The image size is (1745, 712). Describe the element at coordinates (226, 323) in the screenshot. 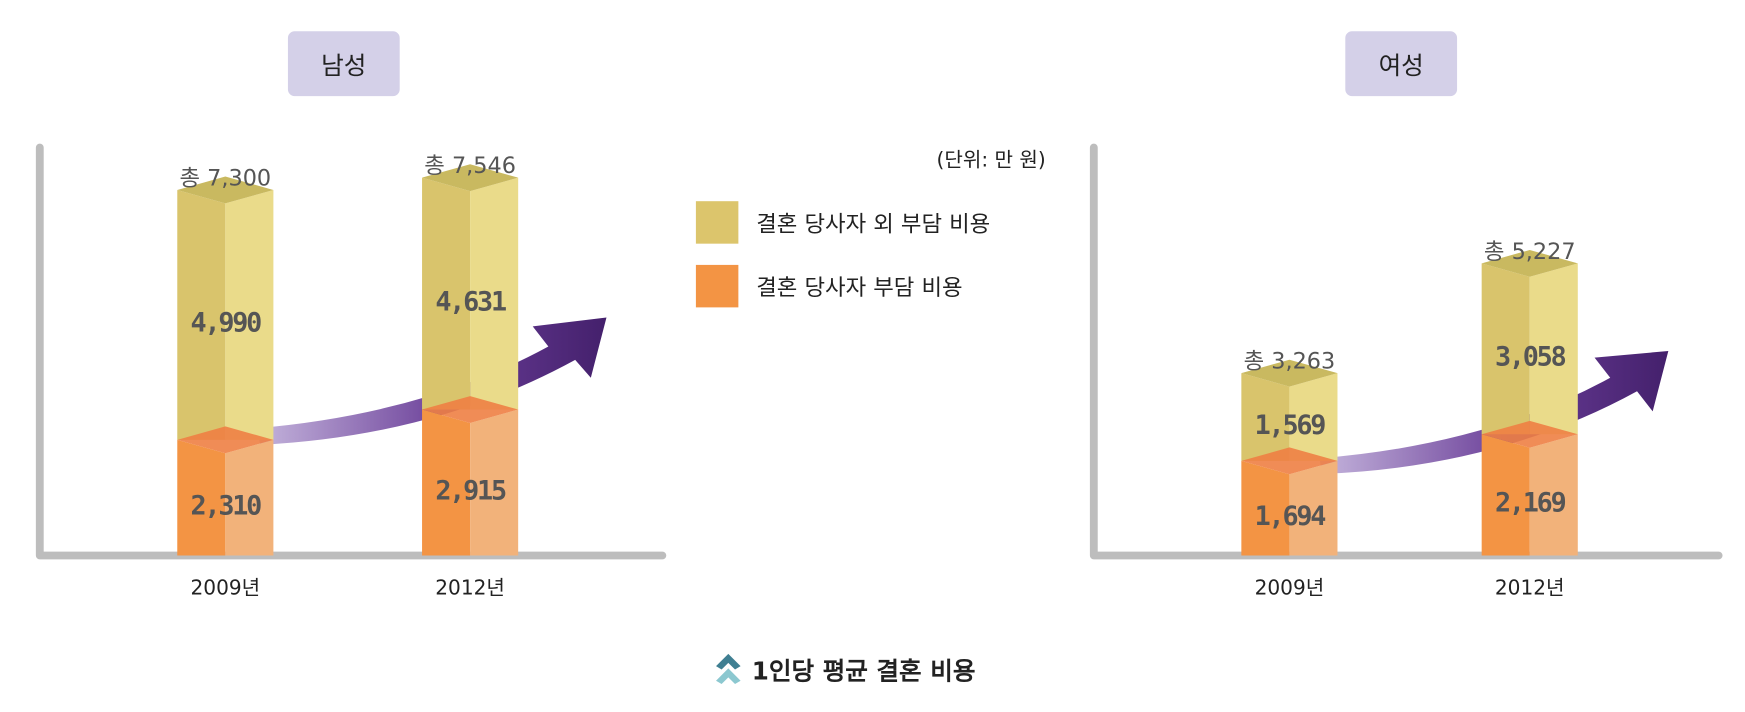

I see `men-value-label-1-0: 4,990` at that location.